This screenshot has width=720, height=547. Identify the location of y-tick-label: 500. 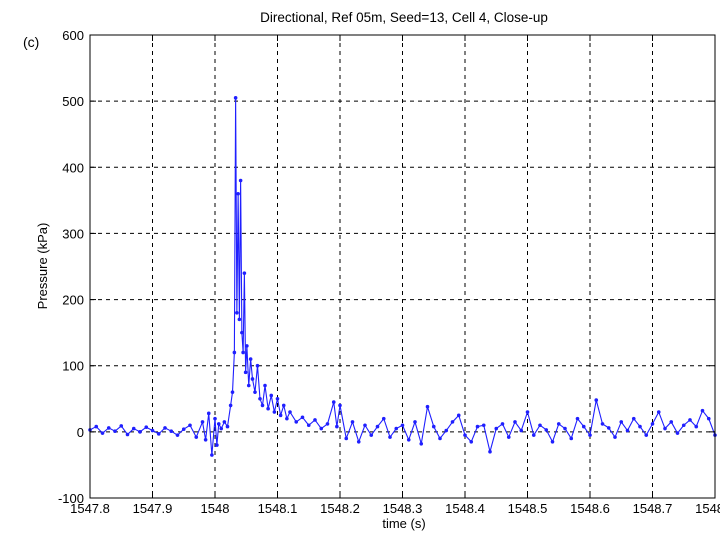
(73, 101).